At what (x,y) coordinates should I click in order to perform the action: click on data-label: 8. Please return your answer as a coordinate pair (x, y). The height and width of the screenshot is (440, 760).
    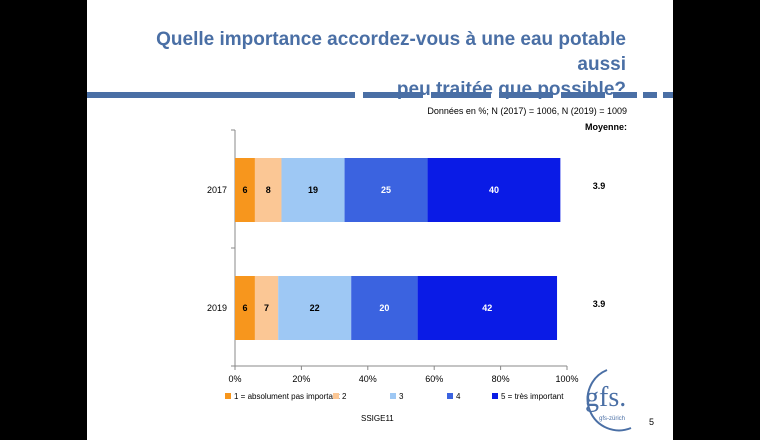
    Looking at the image, I should click on (268, 190).